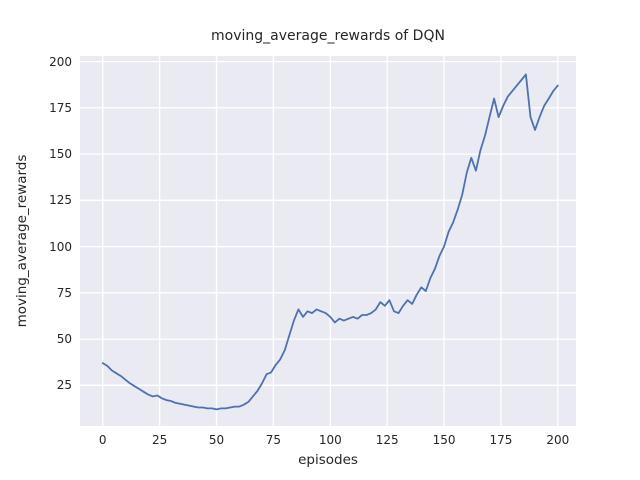 Image resolution: width=640 pixels, height=480 pixels. I want to click on y-tick-label: 150, so click(60, 154).